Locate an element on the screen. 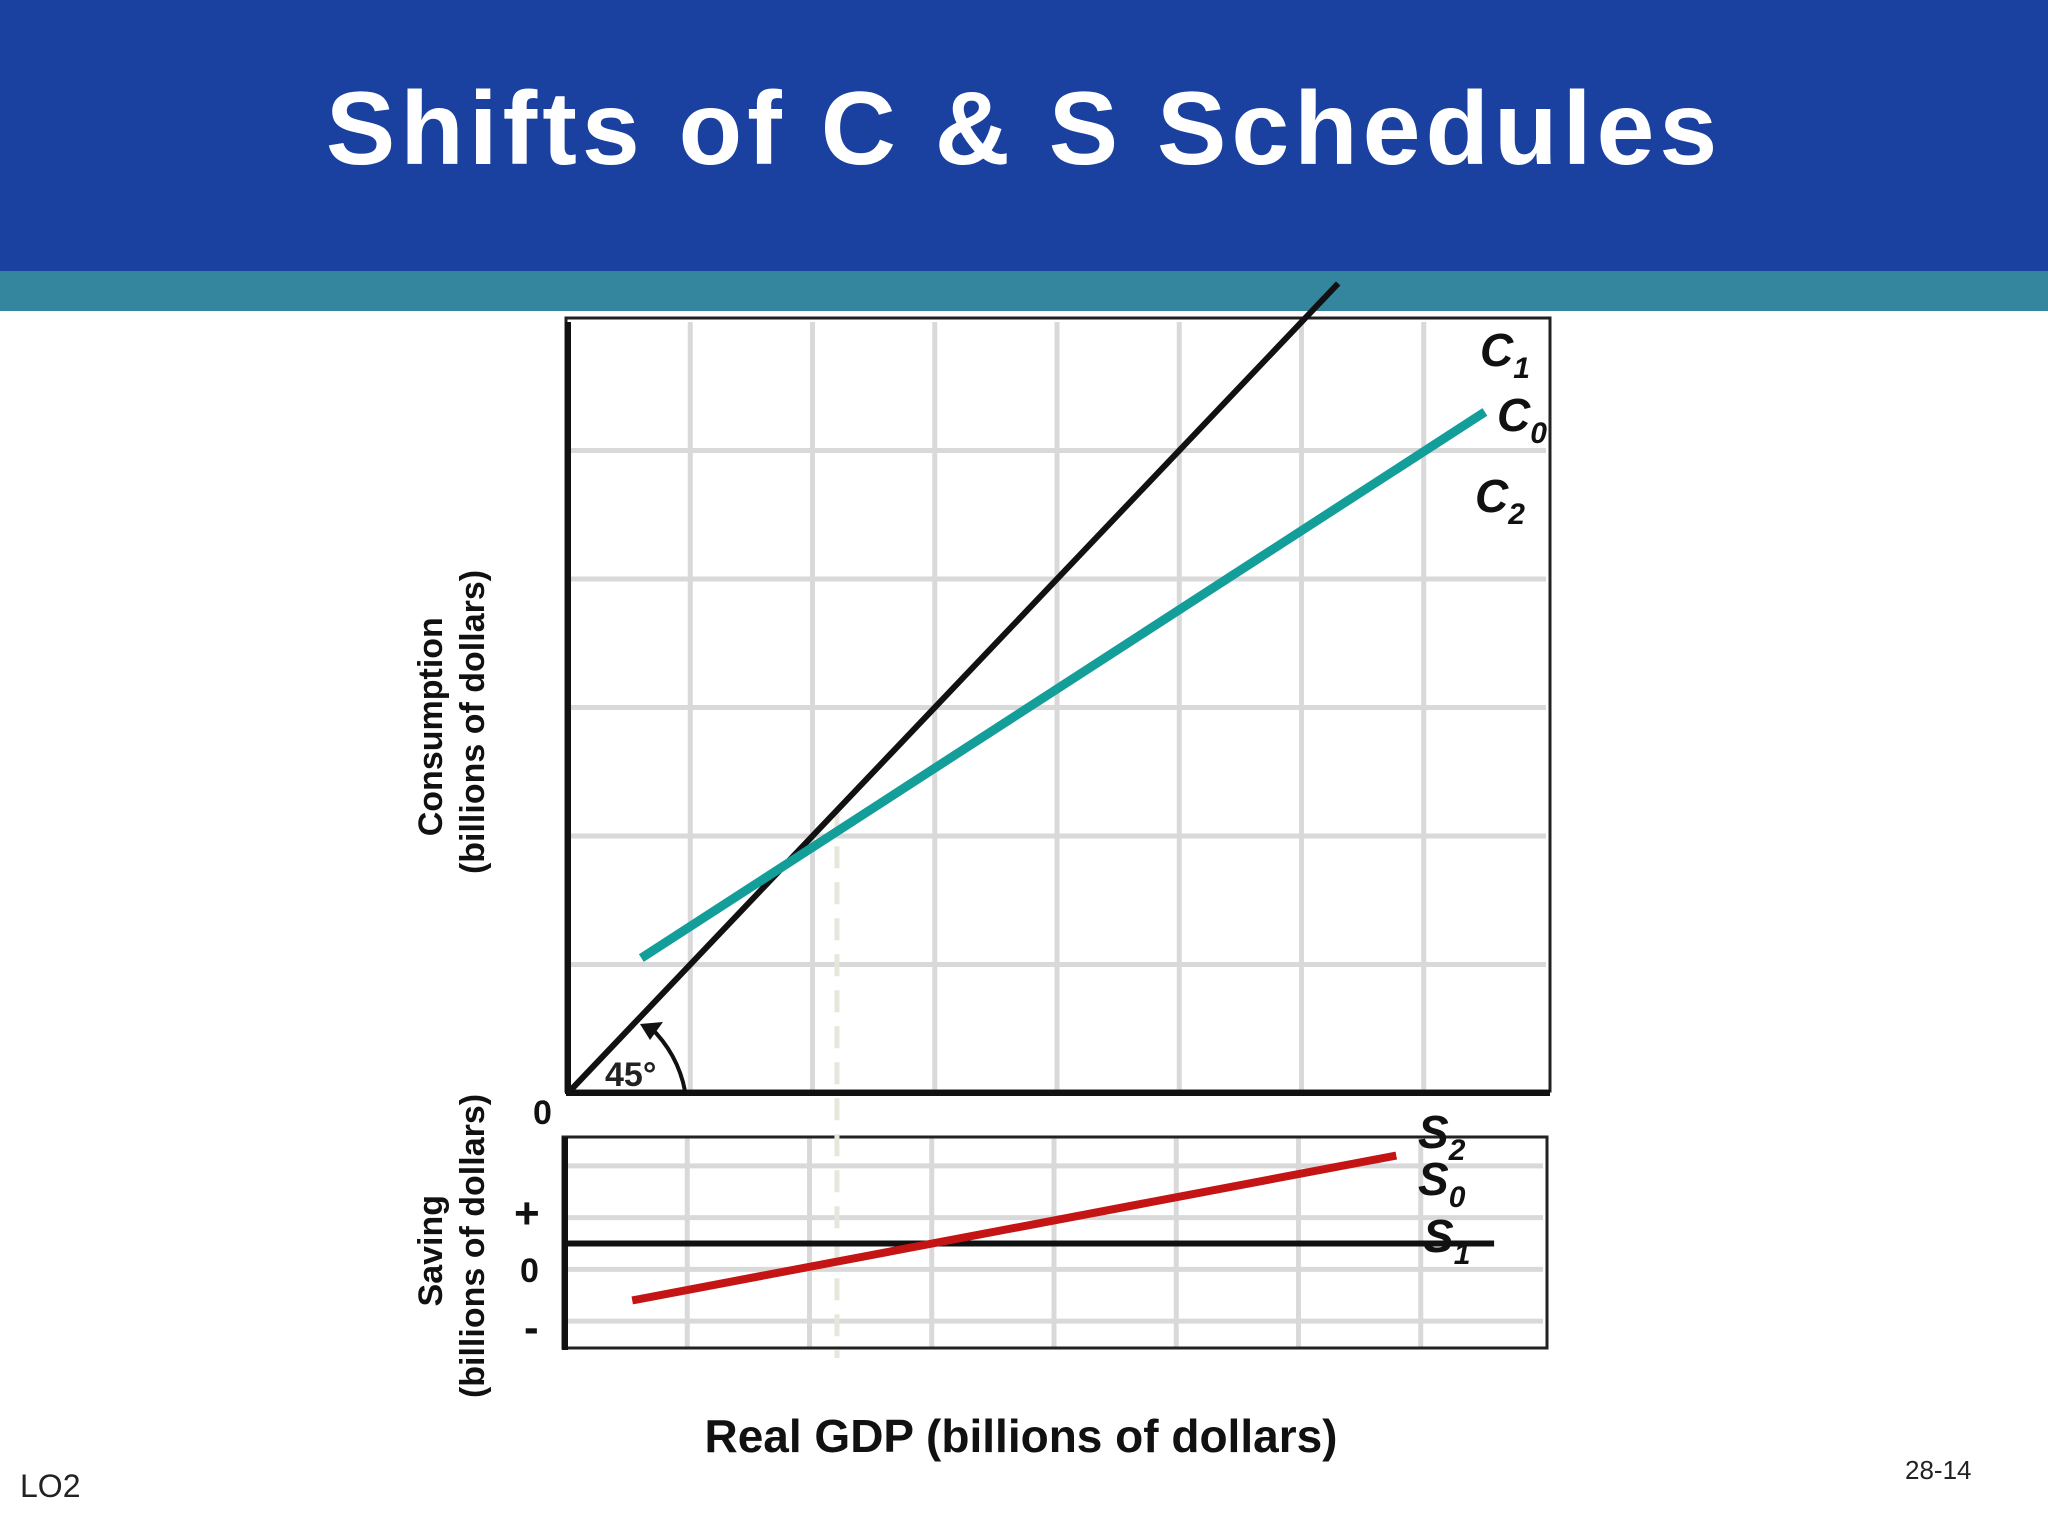  page-number: 28-14 is located at coordinates (1938, 1470).